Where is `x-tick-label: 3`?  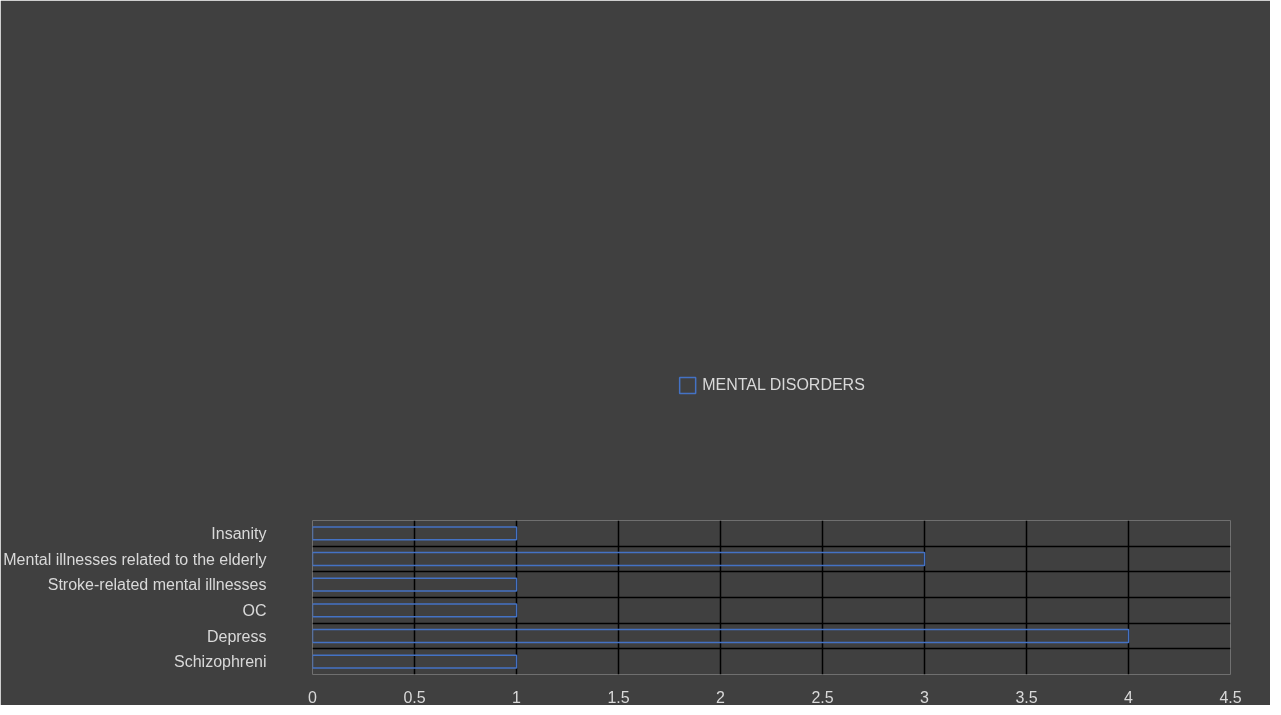
x-tick-label: 3 is located at coordinates (925, 697).